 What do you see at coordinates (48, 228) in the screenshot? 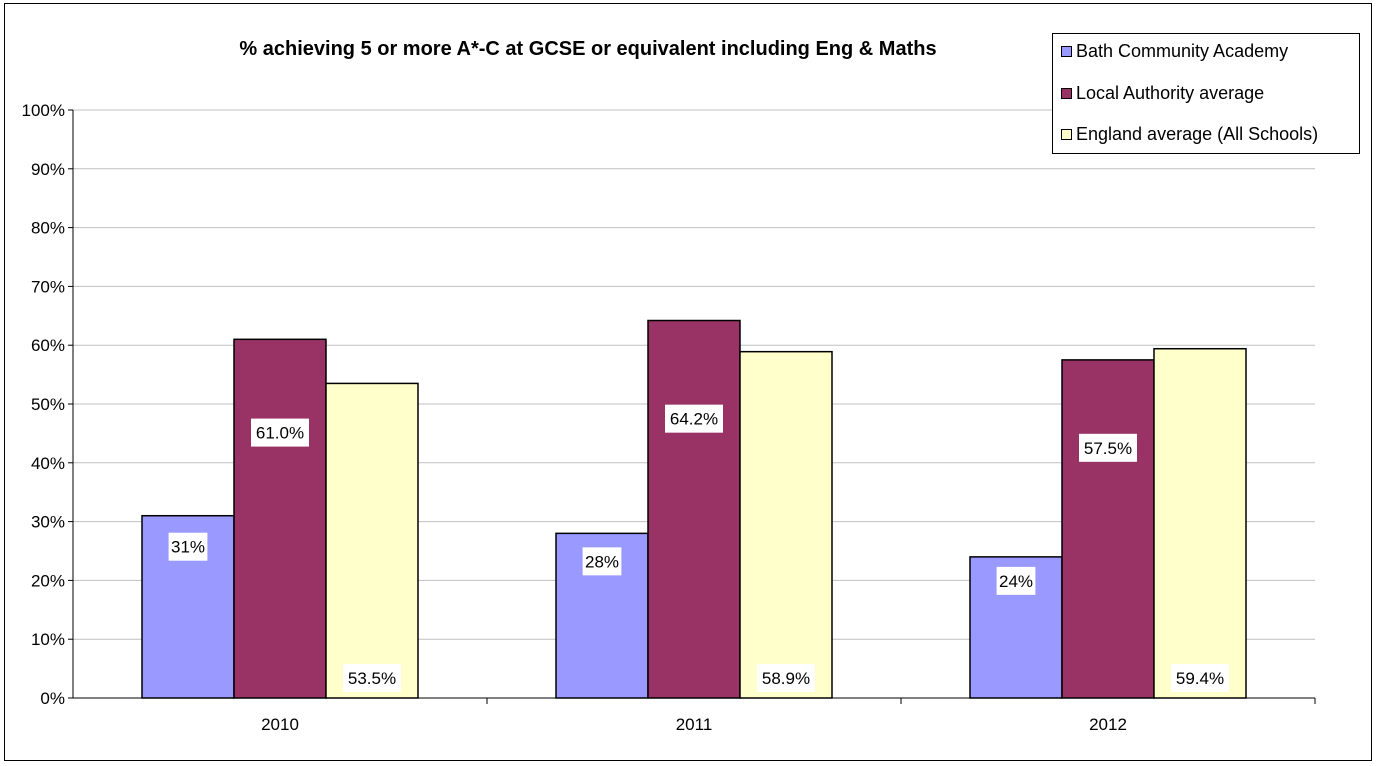
I see `y-tick-label: 80%` at bounding box center [48, 228].